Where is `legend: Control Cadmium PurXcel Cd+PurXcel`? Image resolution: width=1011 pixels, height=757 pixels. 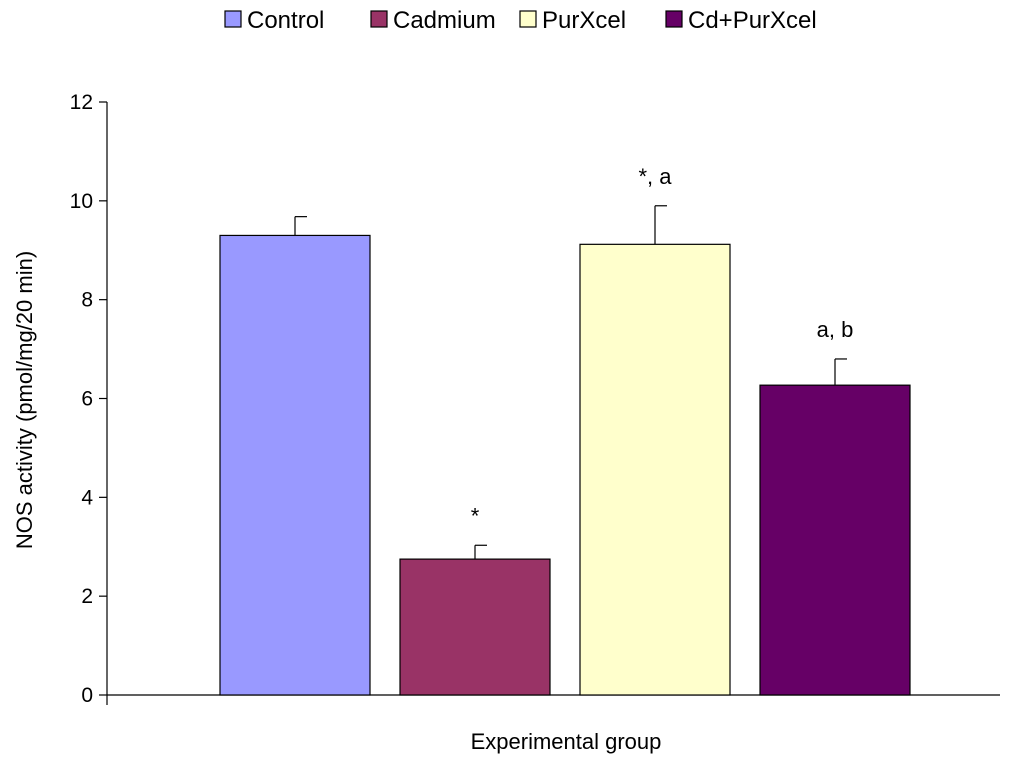 legend: Control Cadmium PurXcel Cd+PurXcel is located at coordinates (520, 20).